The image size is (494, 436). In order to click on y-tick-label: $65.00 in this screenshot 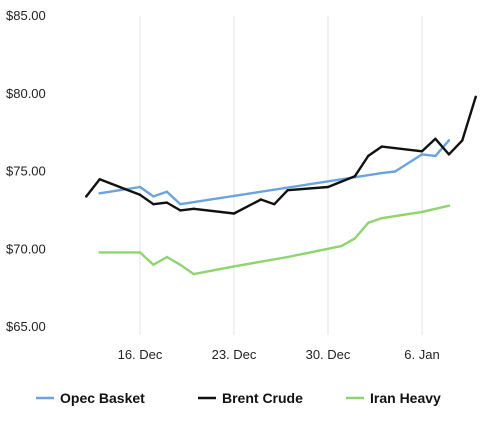, I will do `click(26, 326)`.